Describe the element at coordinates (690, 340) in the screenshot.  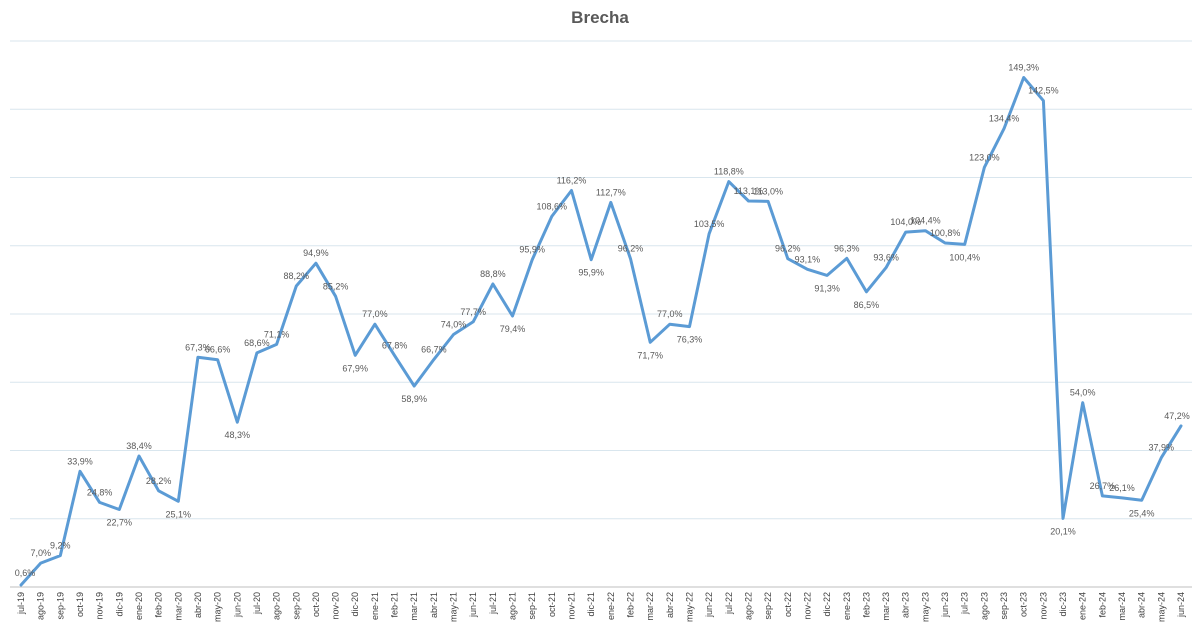
I see `data-label: 76,3%` at that location.